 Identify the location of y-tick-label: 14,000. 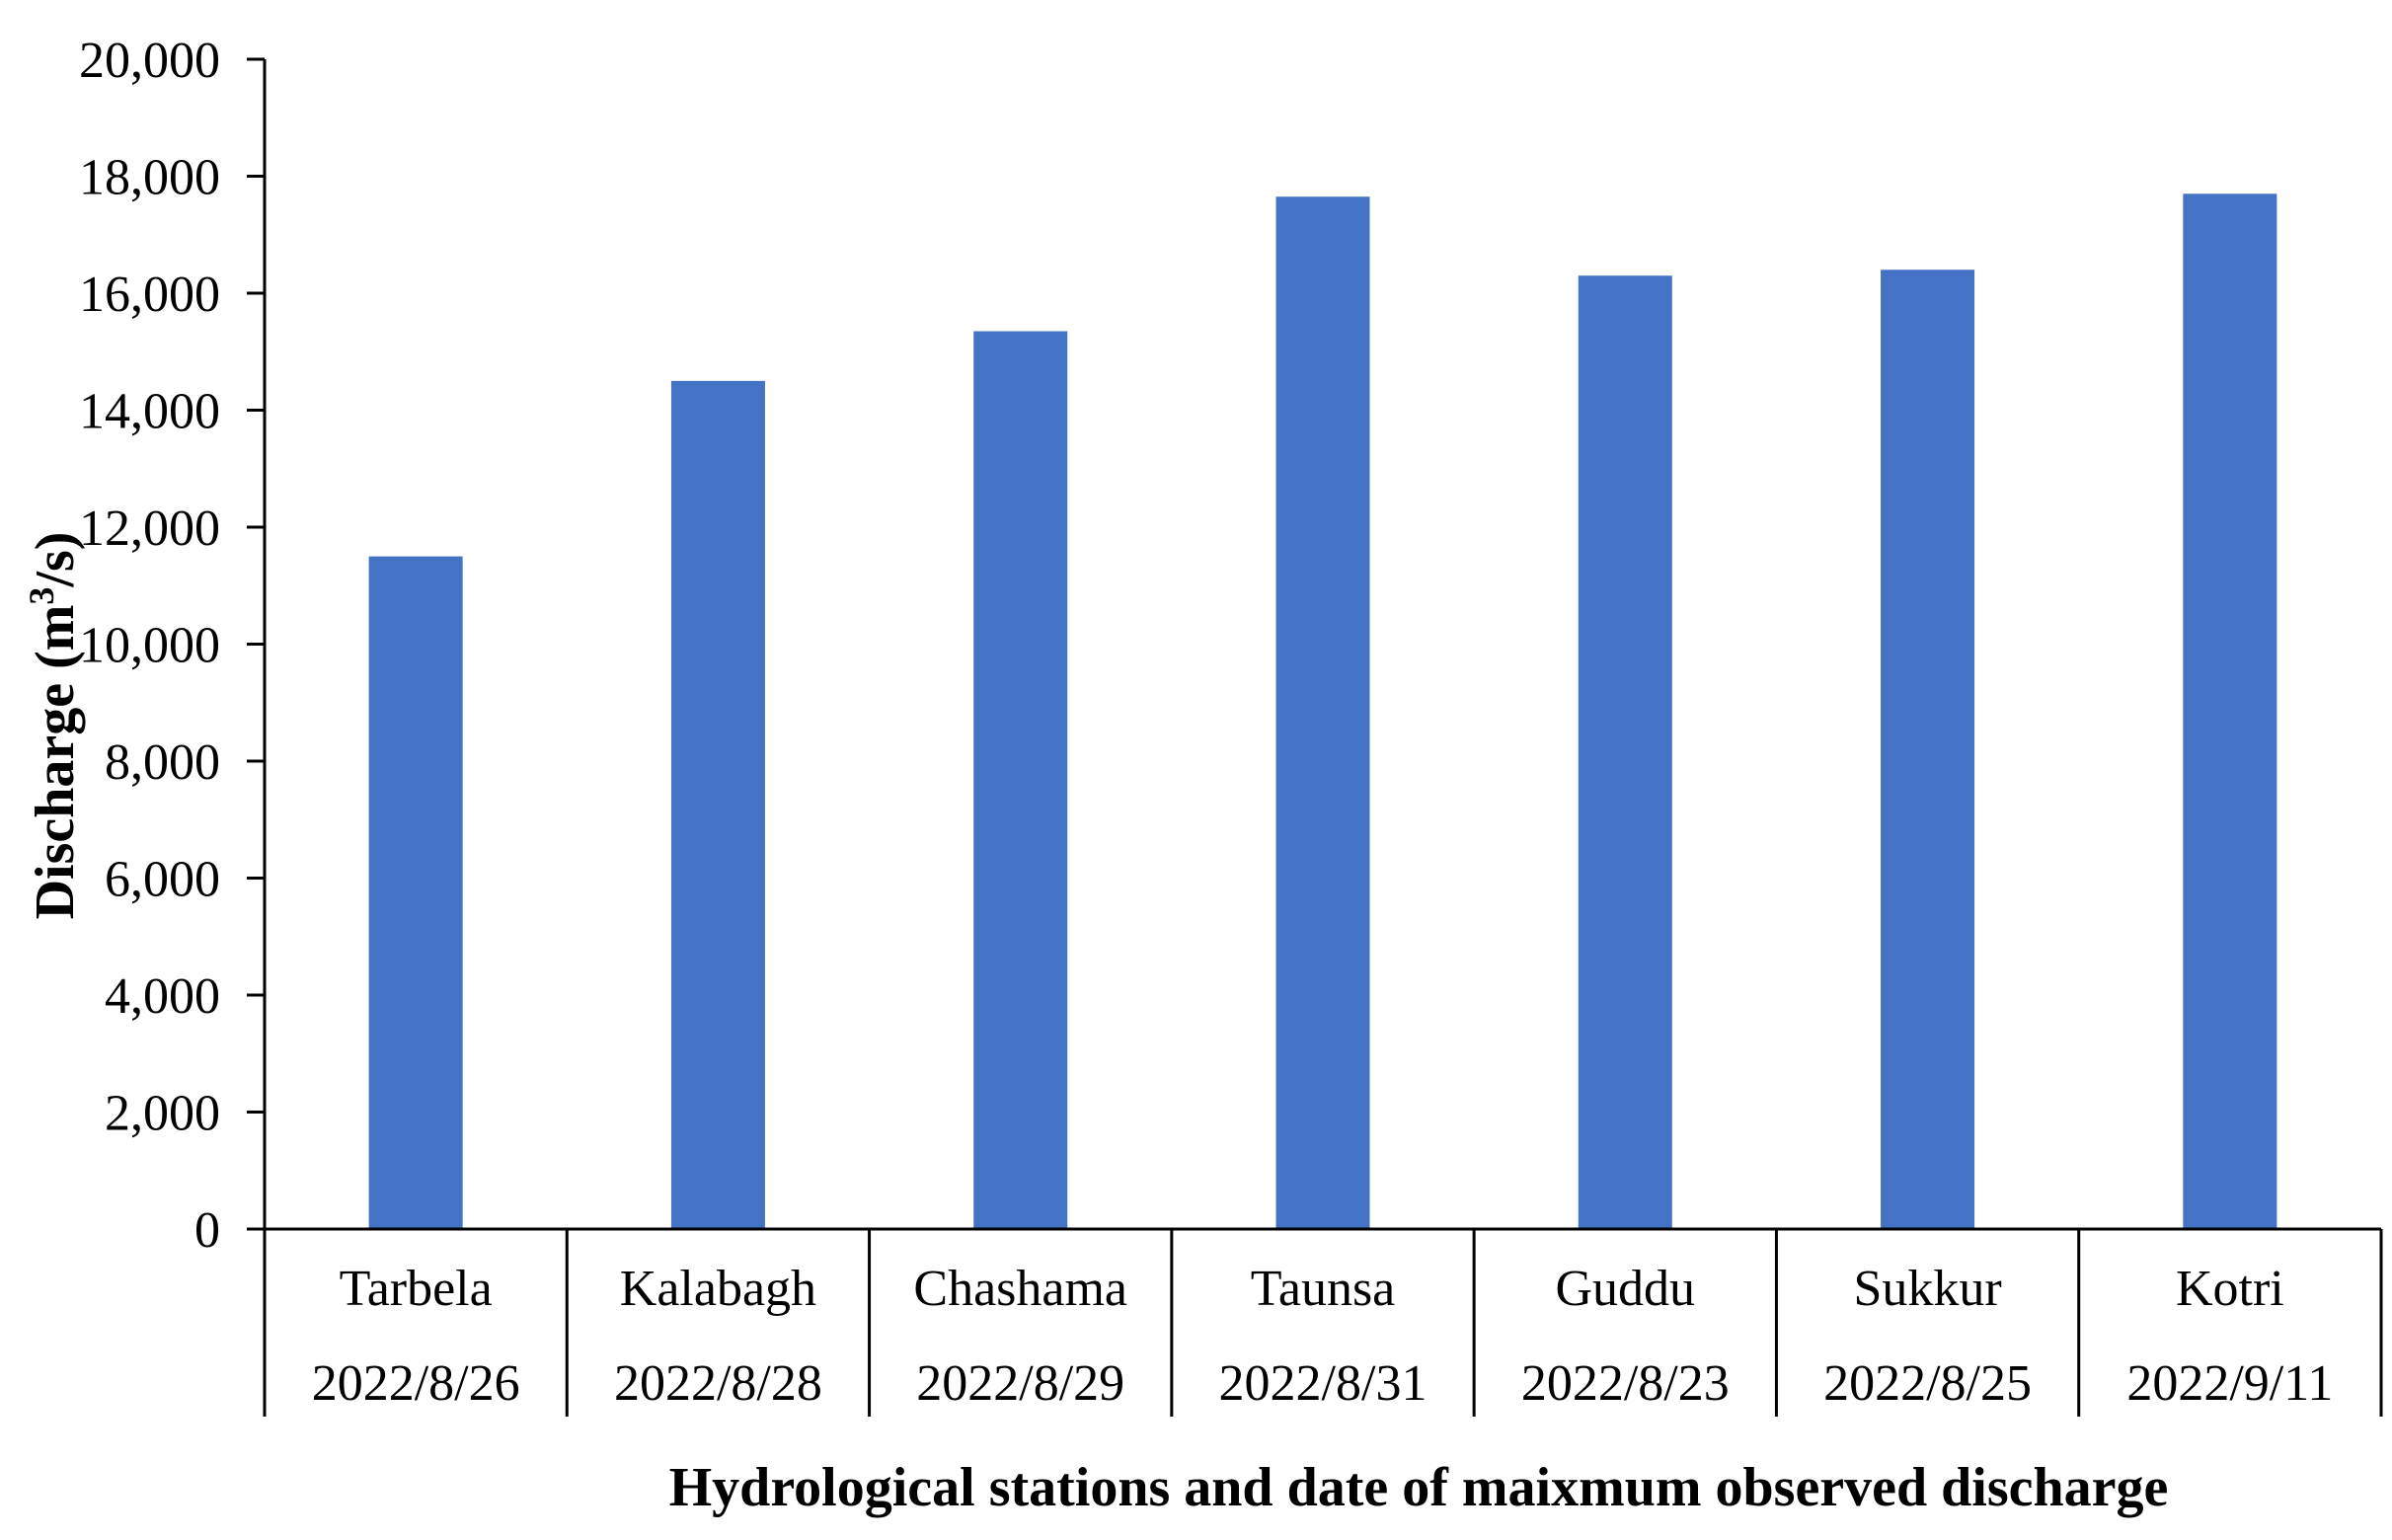
(149, 412).